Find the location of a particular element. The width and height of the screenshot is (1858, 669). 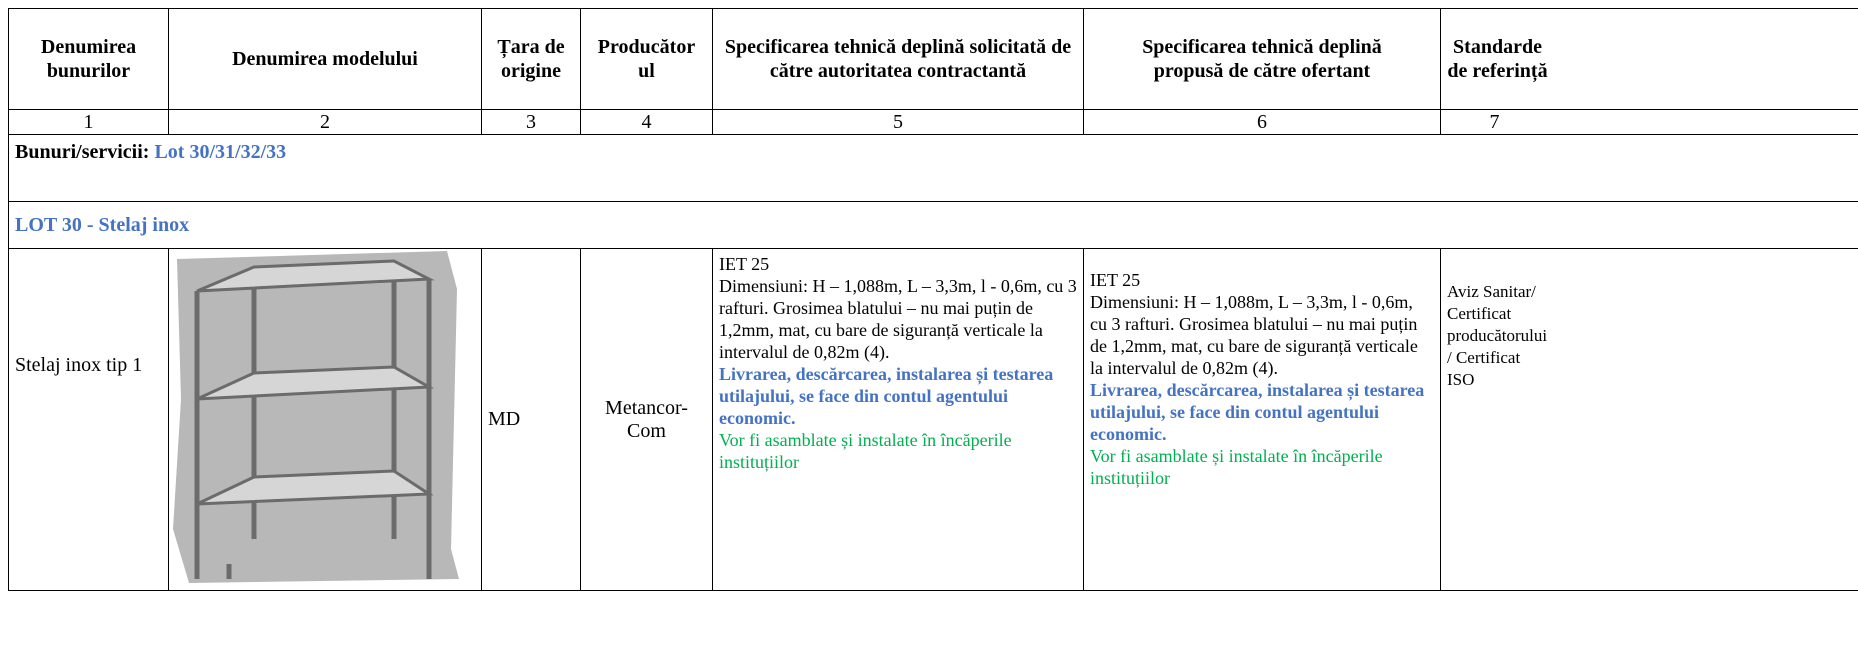

column-number: 5 is located at coordinates (898, 122).